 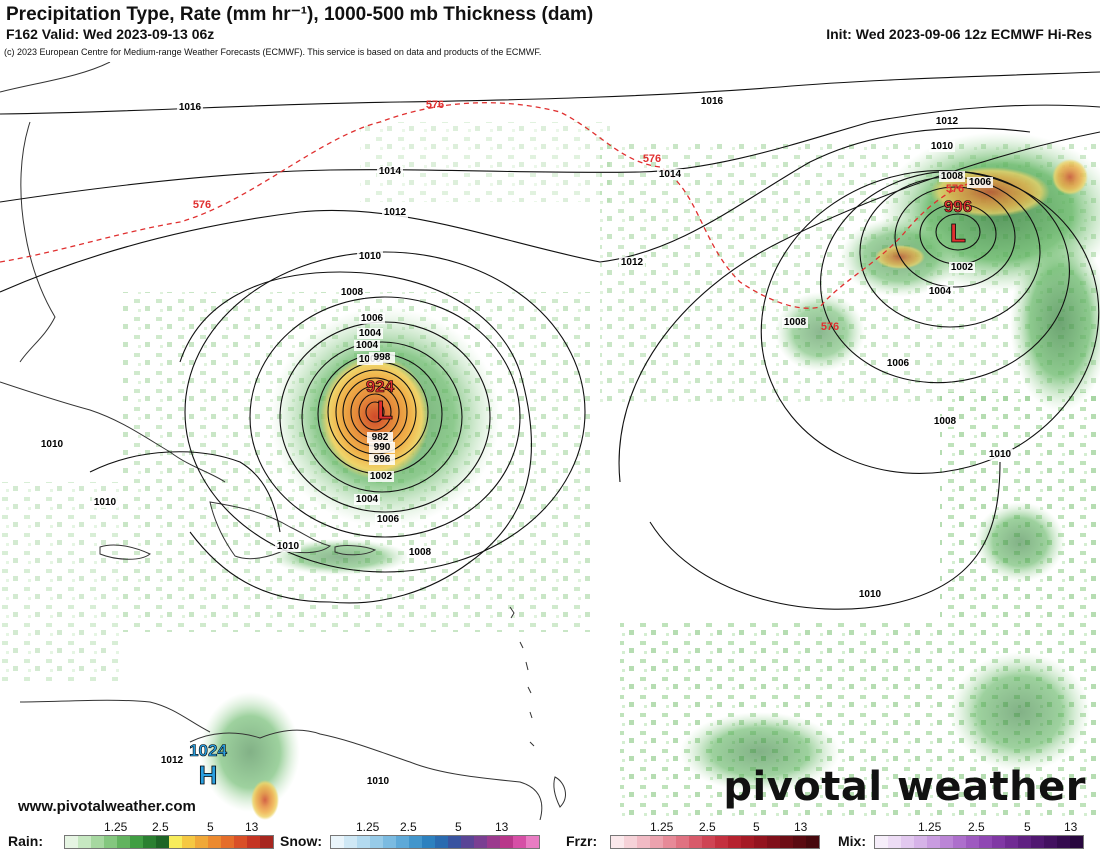 I want to click on pressure-center-value: 996, so click(x=958, y=206).